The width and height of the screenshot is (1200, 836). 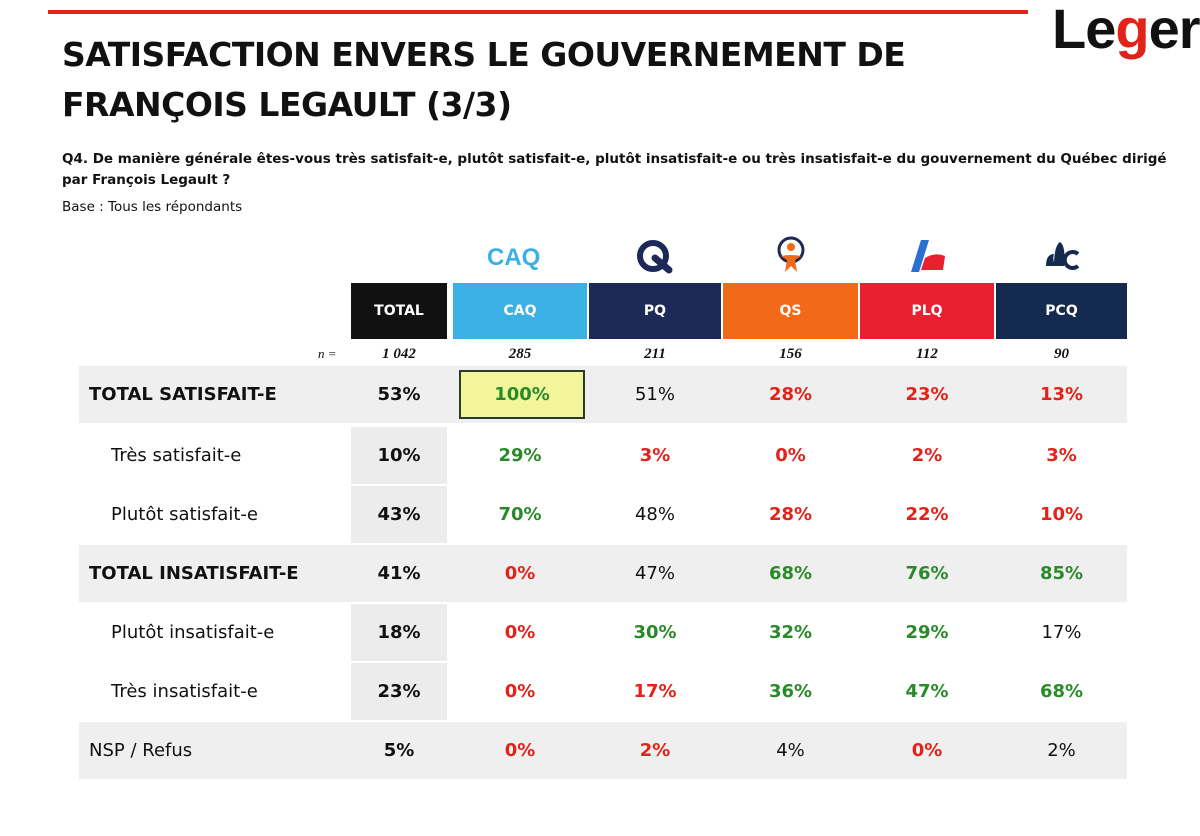 I want to click on row-label: TOTAL INSATISFAIT-E, so click(x=194, y=573).